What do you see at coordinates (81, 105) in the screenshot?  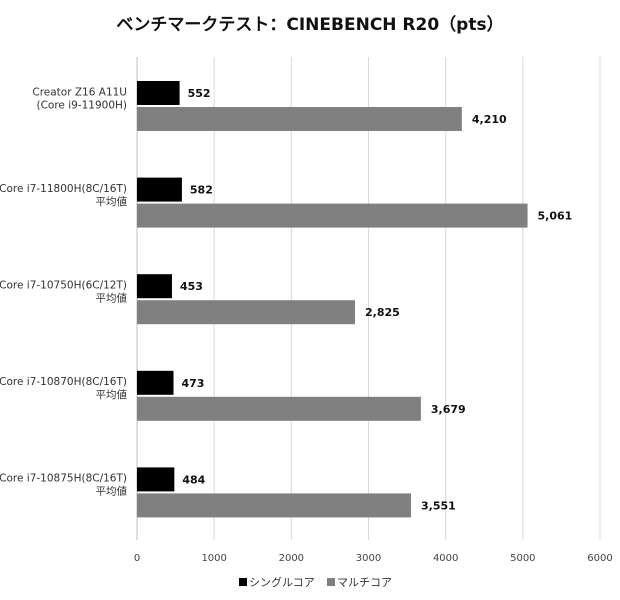 I see `category-label: (Core i9-11900H)` at bounding box center [81, 105].